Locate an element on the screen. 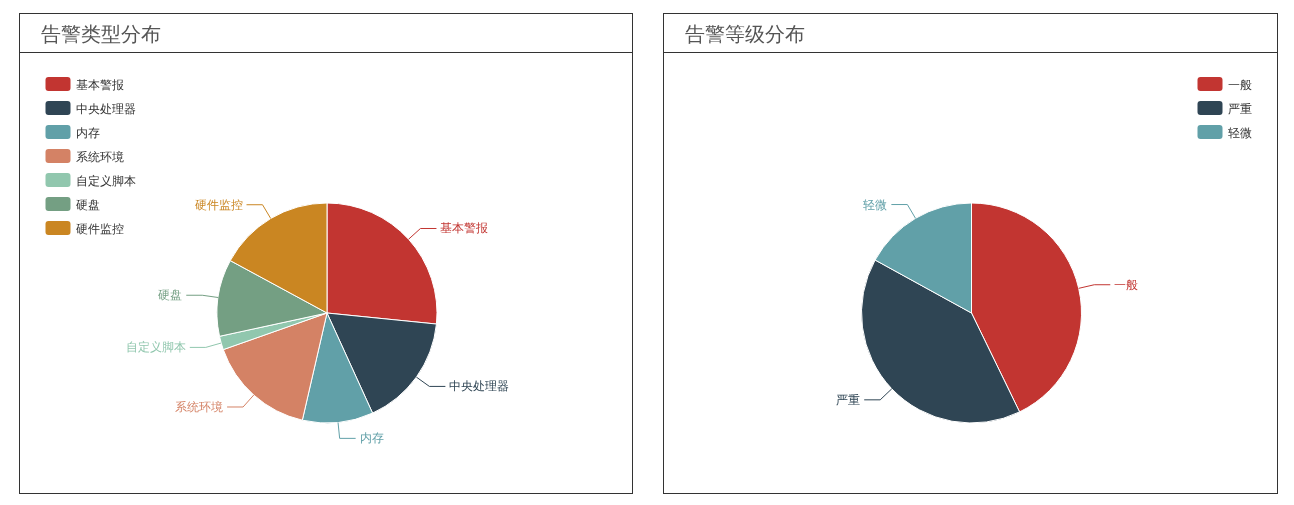 The height and width of the screenshot is (505, 1294). slice-label: 硬件监控 is located at coordinates (218, 204).